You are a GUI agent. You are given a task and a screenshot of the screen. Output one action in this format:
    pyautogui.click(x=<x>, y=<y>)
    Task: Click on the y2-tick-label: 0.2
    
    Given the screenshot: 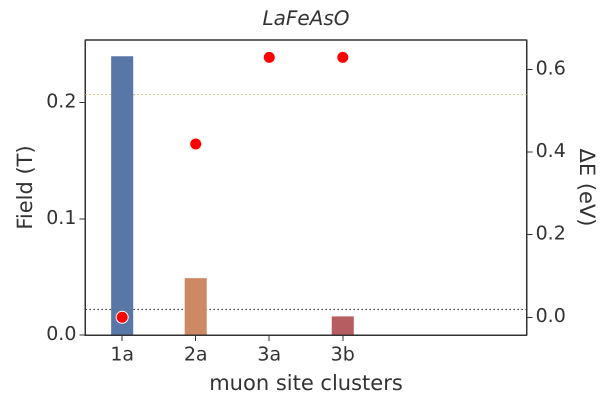 What is the action you would take?
    pyautogui.click(x=551, y=233)
    